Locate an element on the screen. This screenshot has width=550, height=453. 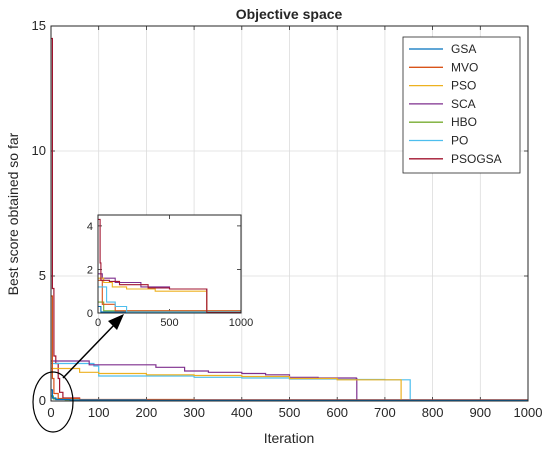
main-series-sca is located at coordinates (289, 380).